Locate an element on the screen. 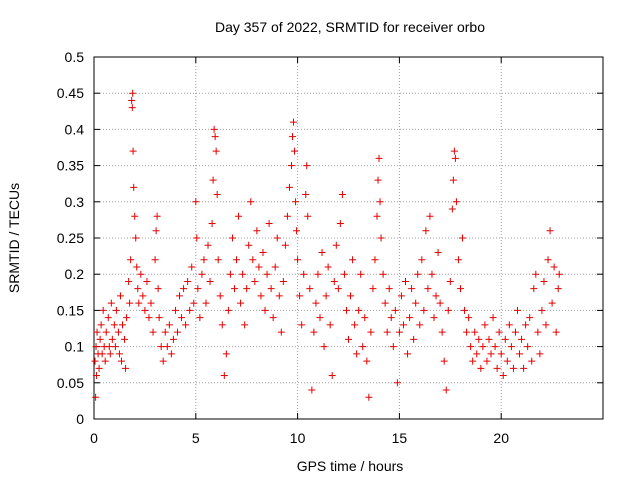 The height and width of the screenshot is (480, 640). y-axis-title: SRMTID / TECUs is located at coordinates (14, 238).